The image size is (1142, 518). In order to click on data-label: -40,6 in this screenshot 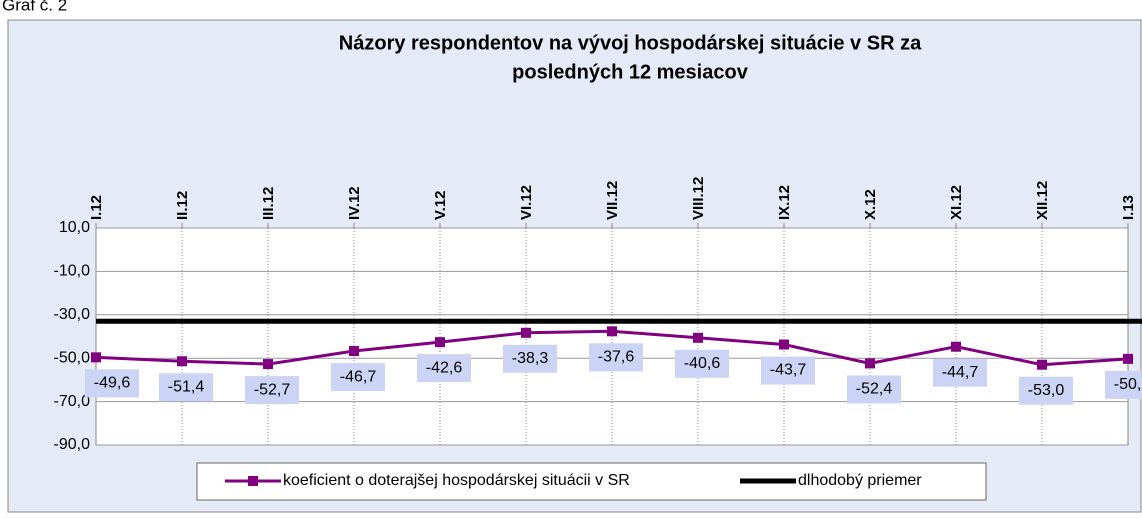, I will do `click(702, 363)`.